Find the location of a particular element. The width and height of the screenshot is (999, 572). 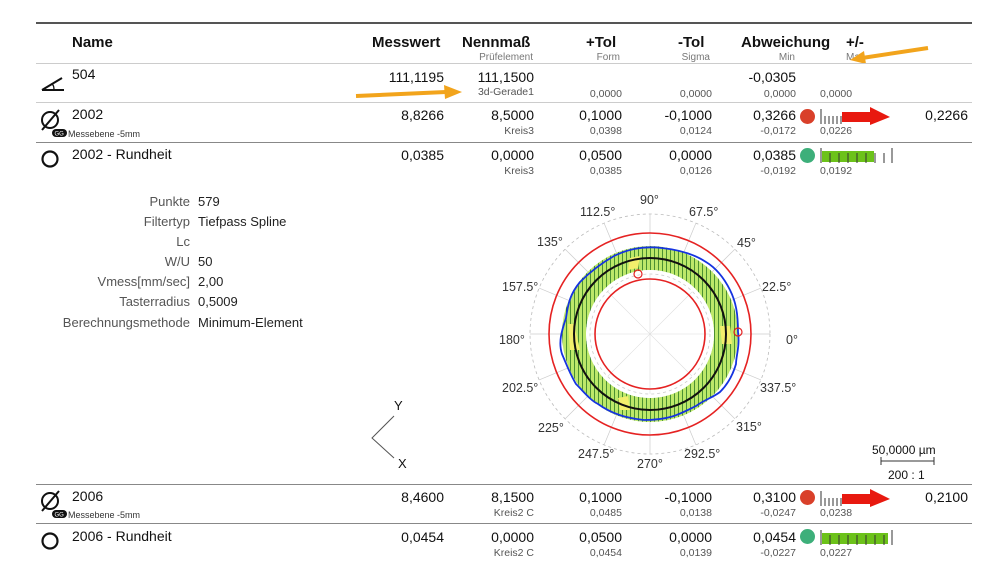

row-2006-rundheit-min: -0,0227 is located at coordinates (778, 553).